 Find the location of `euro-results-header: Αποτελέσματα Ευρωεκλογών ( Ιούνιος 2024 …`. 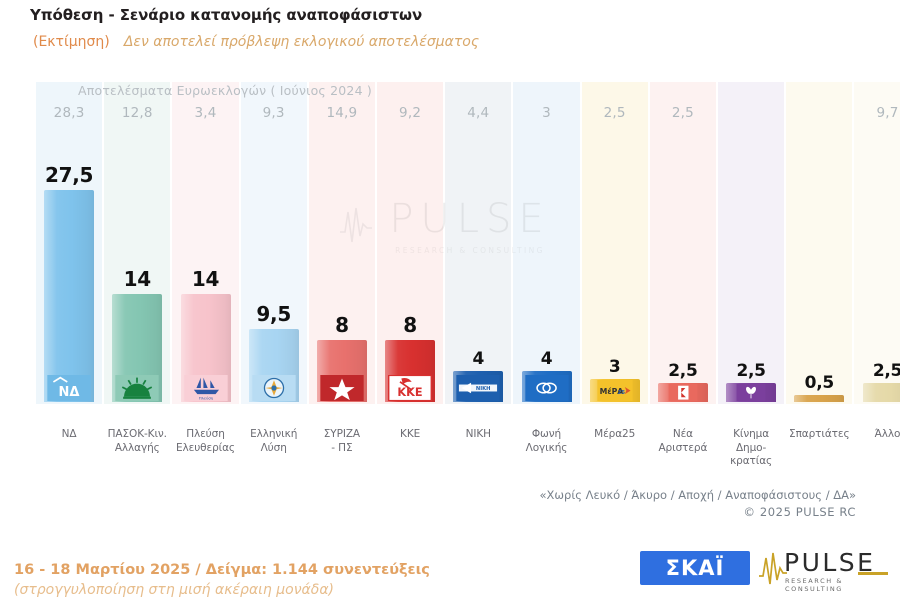

euro-results-header: Αποτελέσματα Ευρωεκλογών ( Ιούνιος 2024 … is located at coordinates (225, 90).